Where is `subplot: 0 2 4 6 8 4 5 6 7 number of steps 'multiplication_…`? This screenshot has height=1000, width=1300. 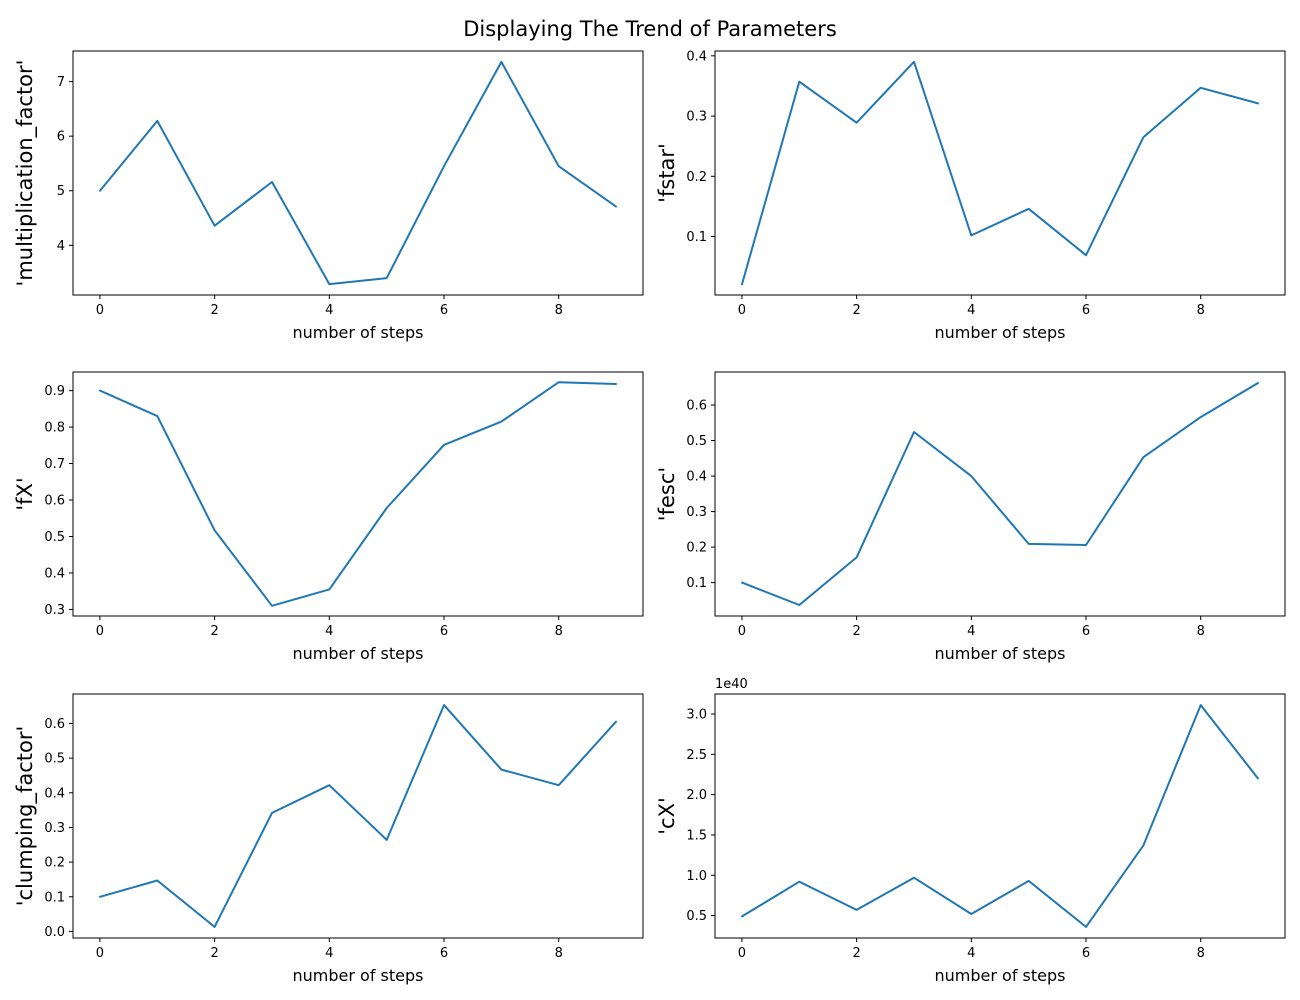 subplot: 0 2 4 6 8 4 5 6 7 number of steps 'multiplication_… is located at coordinates (328, 196).